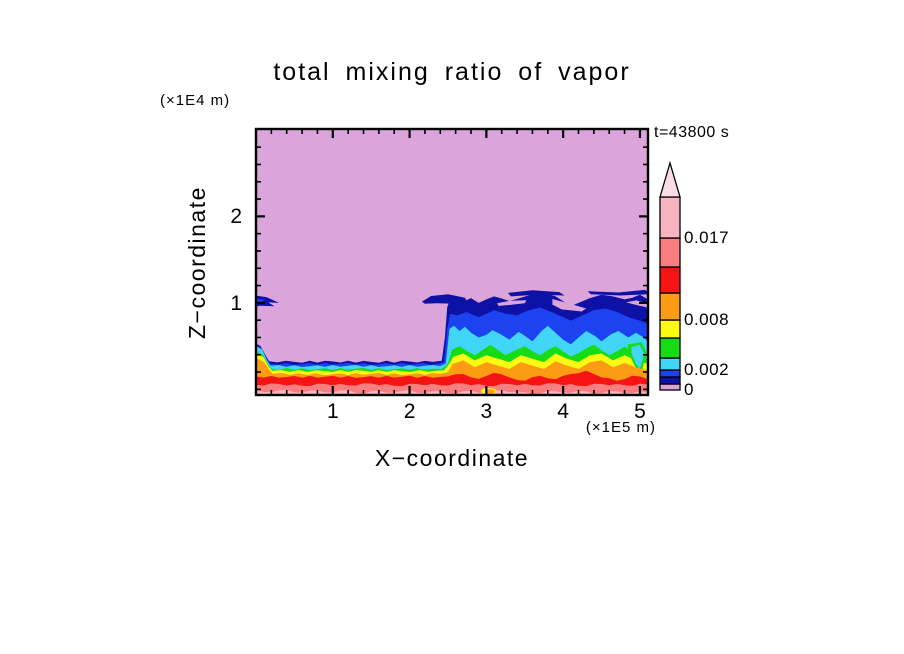  What do you see at coordinates (670, 387) in the screenshot?
I see `colorbar-segment-lavender` at bounding box center [670, 387].